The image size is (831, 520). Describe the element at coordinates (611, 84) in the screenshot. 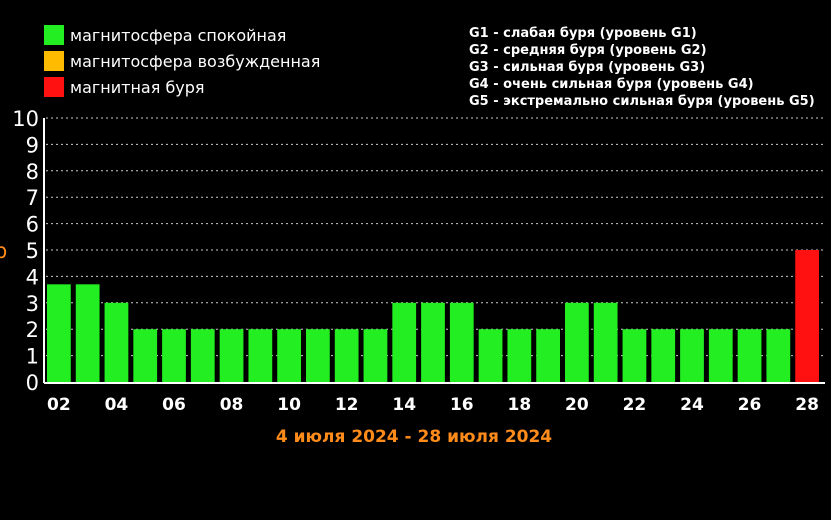

I see `storm-scale-g4: G4 - очень сильная буря (уровень G4)` at that location.